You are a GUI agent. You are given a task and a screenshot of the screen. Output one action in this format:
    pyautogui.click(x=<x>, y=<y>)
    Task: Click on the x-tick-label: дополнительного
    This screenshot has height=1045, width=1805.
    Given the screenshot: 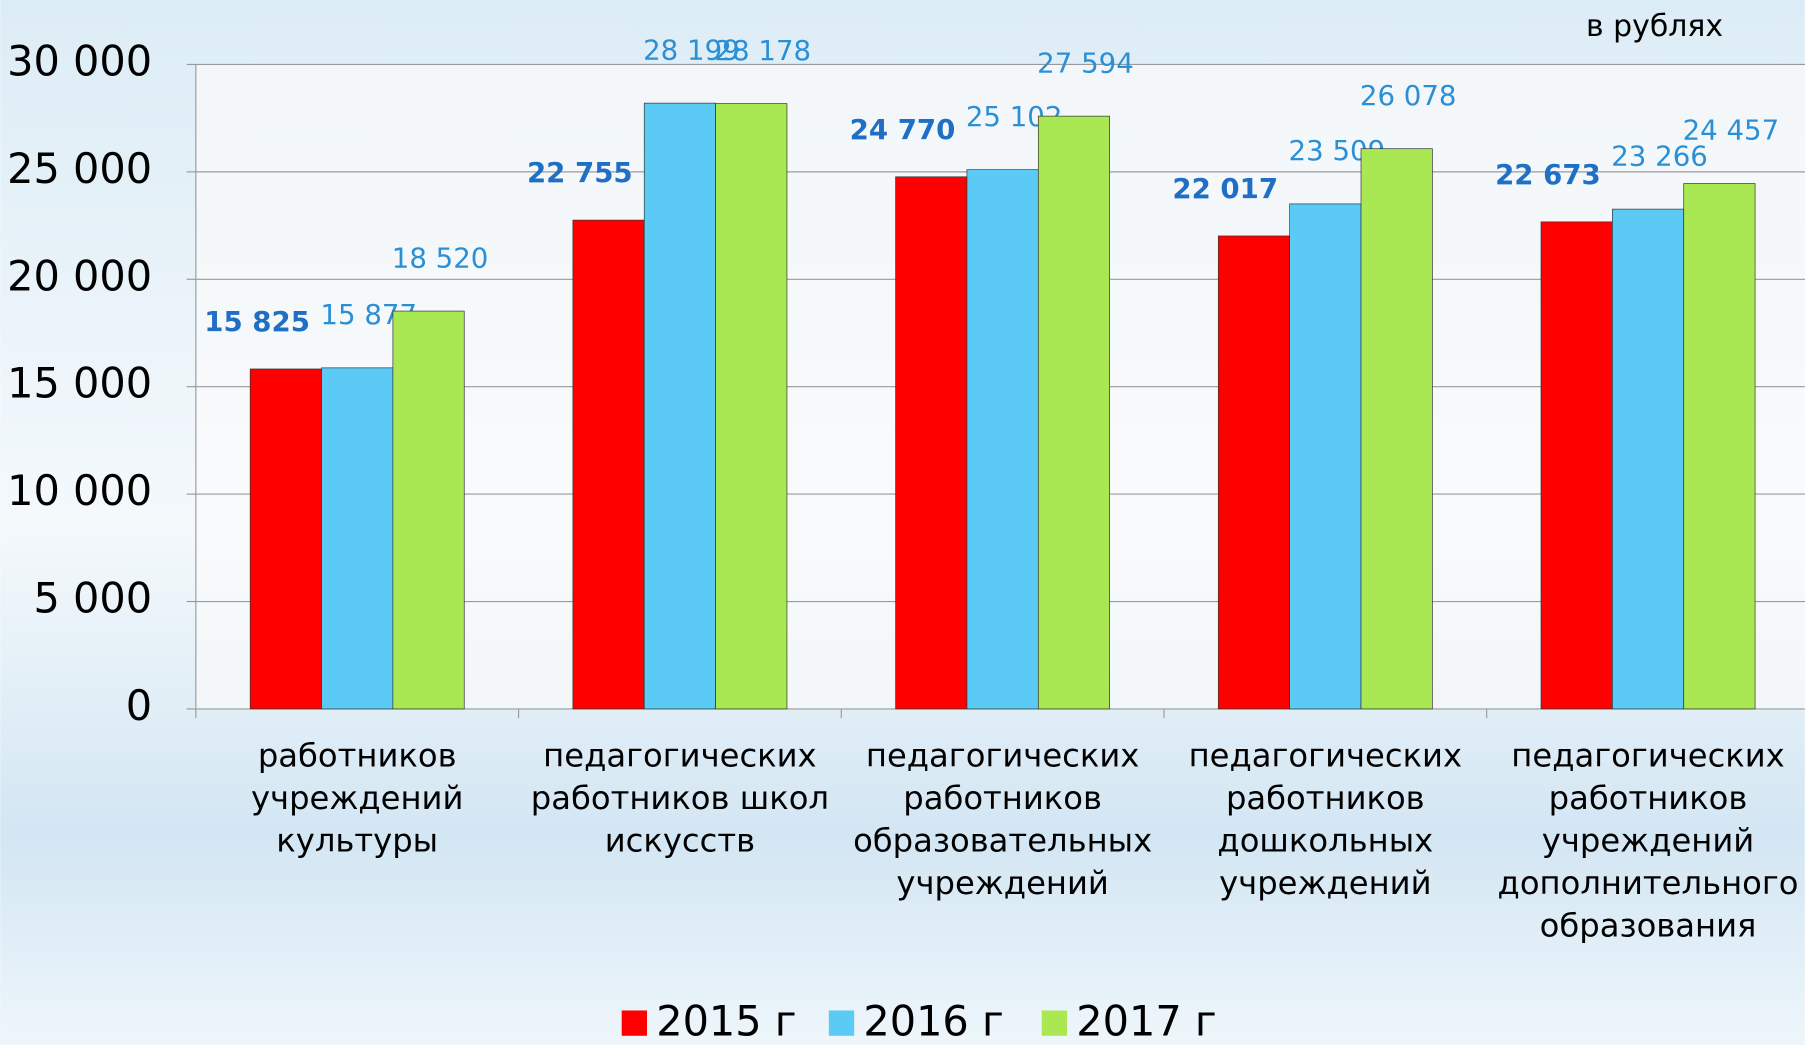 What is the action you would take?
    pyautogui.click(x=1648, y=883)
    